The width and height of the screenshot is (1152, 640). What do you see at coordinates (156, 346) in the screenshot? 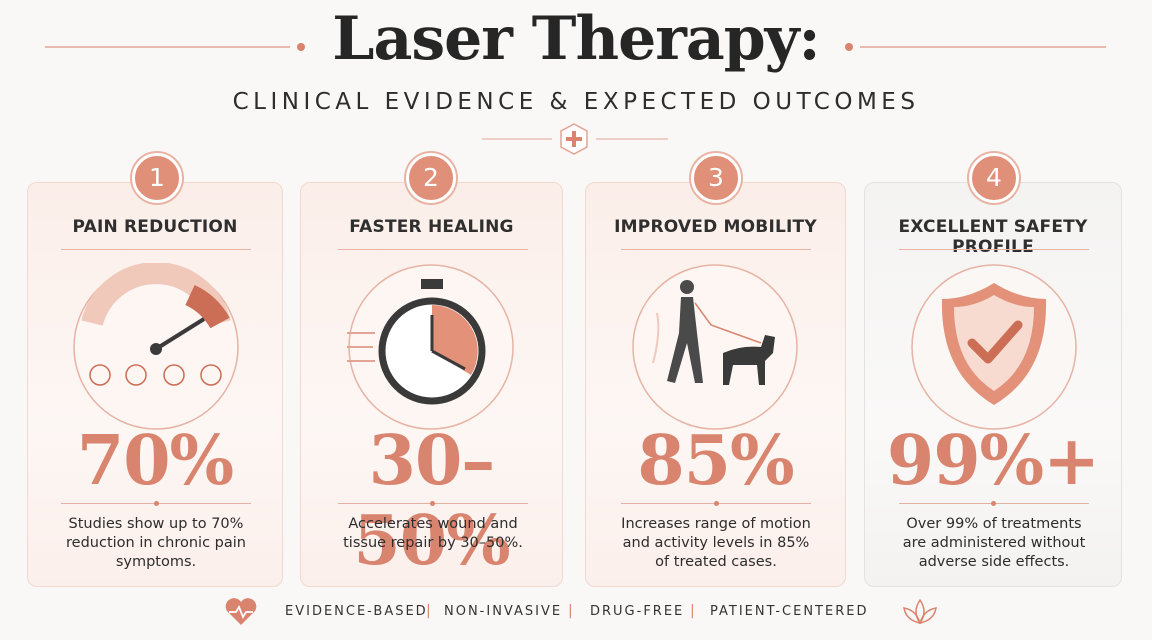
I see `gauge-icon` at bounding box center [156, 346].